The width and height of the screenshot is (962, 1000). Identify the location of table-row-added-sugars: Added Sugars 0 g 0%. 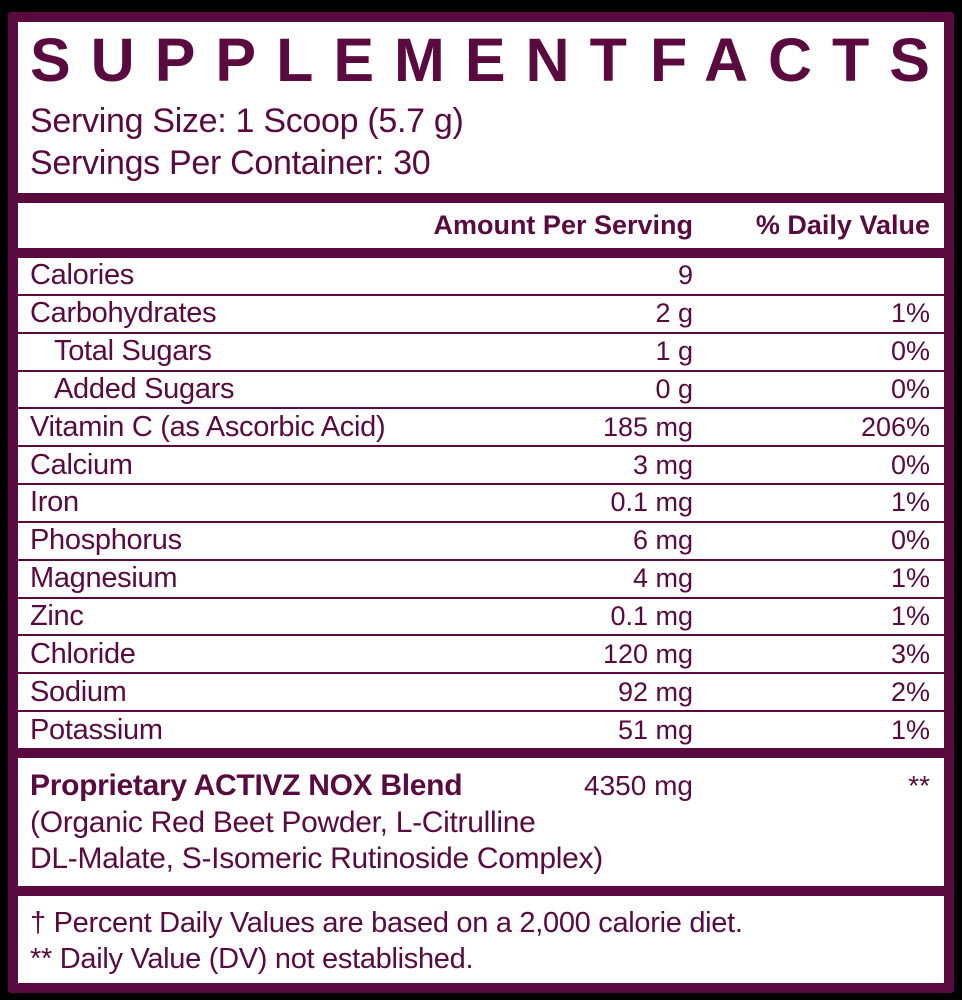
(481, 388).